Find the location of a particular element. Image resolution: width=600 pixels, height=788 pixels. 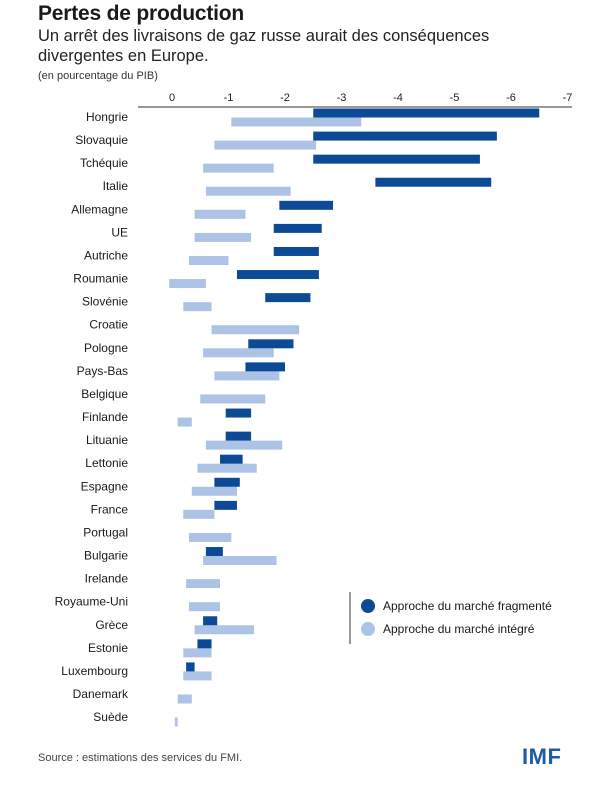

category-label: Bulgarie is located at coordinates (106, 556).